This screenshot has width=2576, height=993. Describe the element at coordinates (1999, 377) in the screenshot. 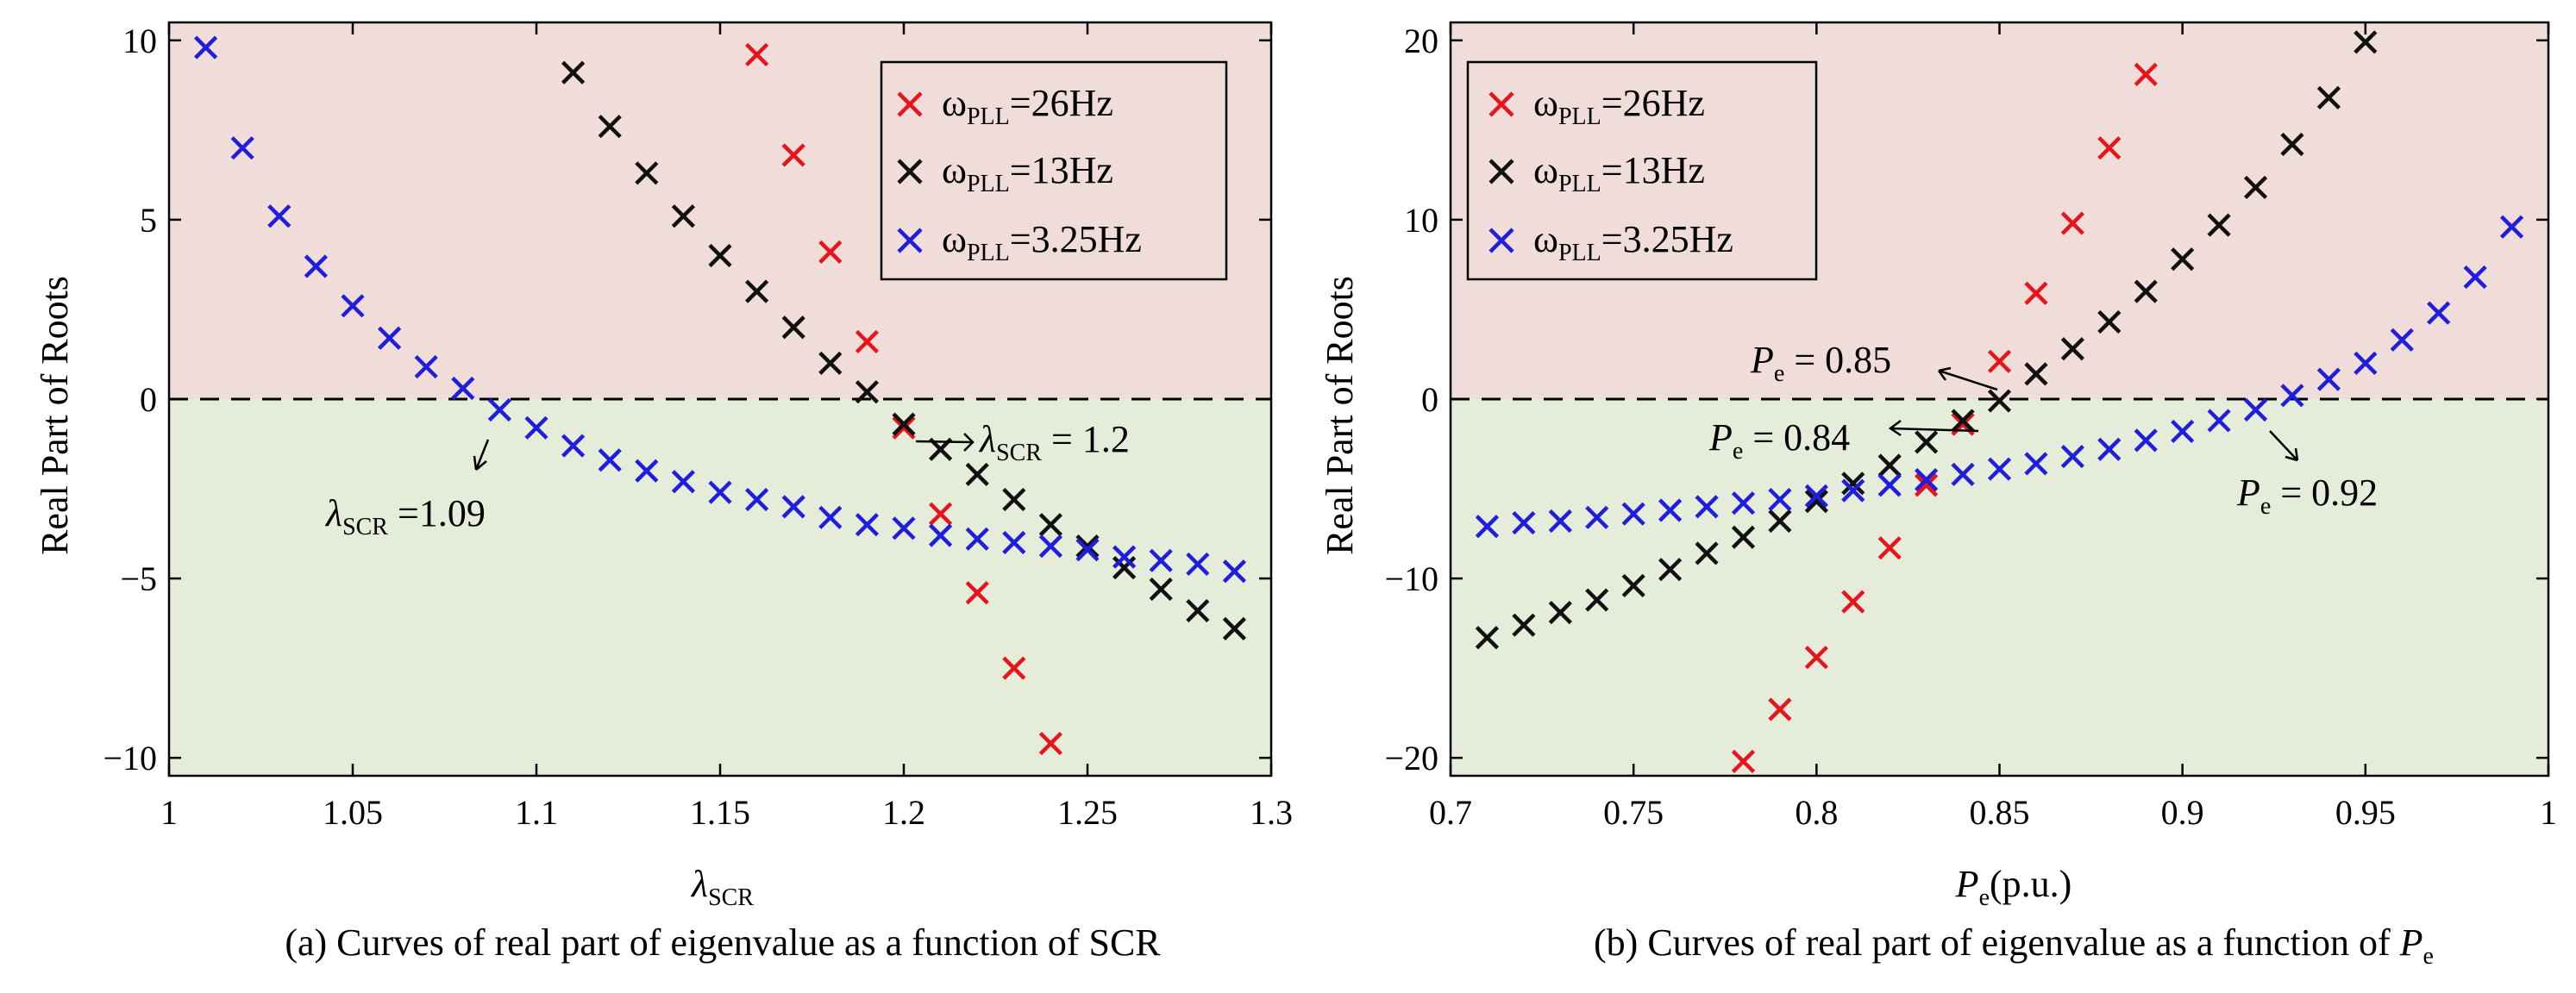

I see `series-3-25hz` at that location.